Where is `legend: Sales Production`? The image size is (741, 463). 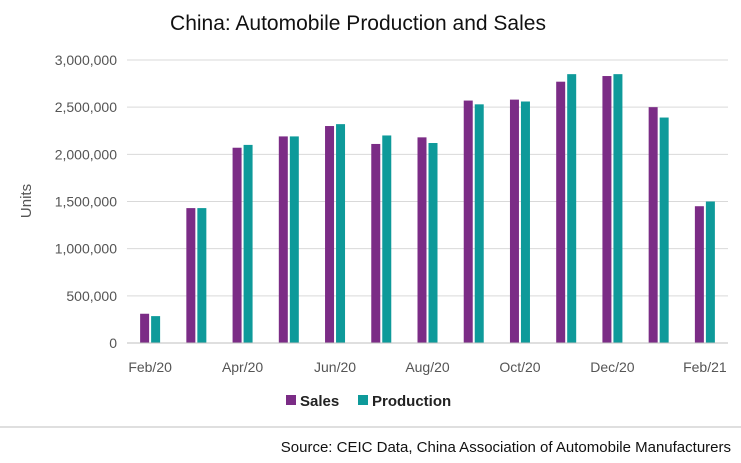
legend: Sales Production is located at coordinates (368, 401).